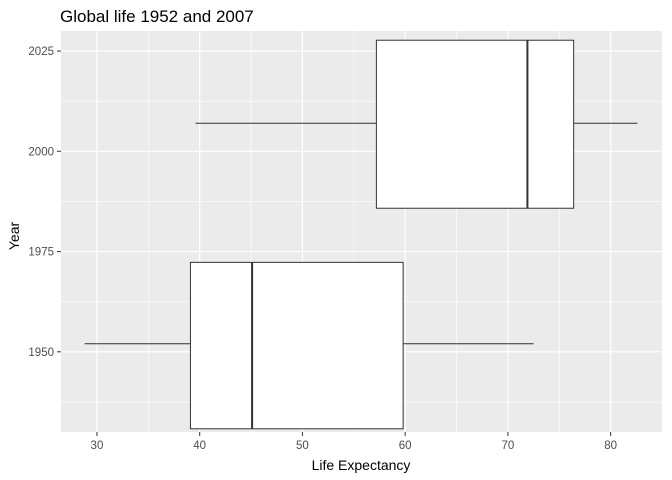 The image size is (672, 480). What do you see at coordinates (405, 446) in the screenshot?
I see `x-tick-label: 60` at bounding box center [405, 446].